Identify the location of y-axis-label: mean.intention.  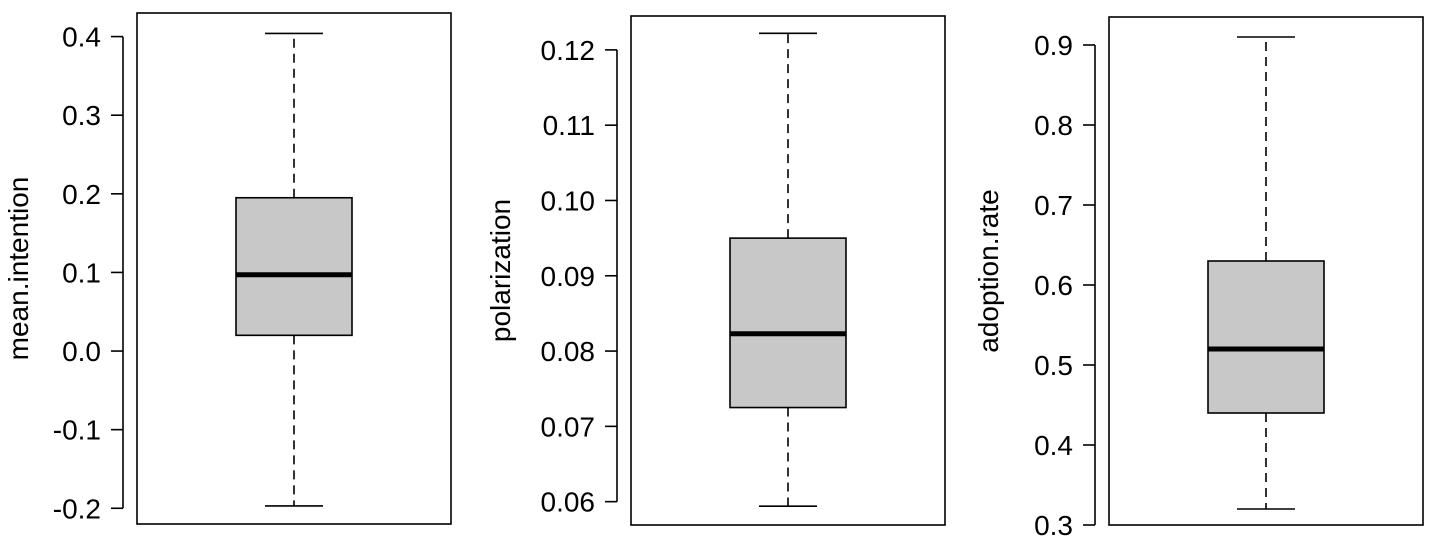
(18, 269).